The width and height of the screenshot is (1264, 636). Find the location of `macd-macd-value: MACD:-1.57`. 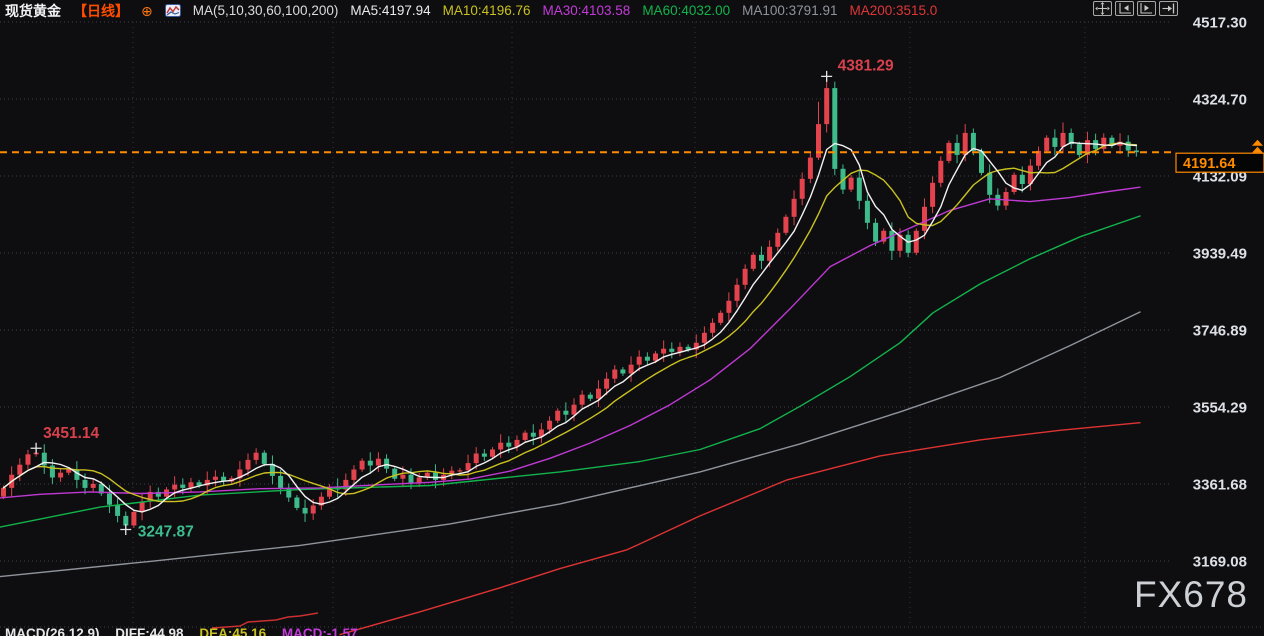

macd-macd-value: MACD:-1.57 is located at coordinates (319, 631).